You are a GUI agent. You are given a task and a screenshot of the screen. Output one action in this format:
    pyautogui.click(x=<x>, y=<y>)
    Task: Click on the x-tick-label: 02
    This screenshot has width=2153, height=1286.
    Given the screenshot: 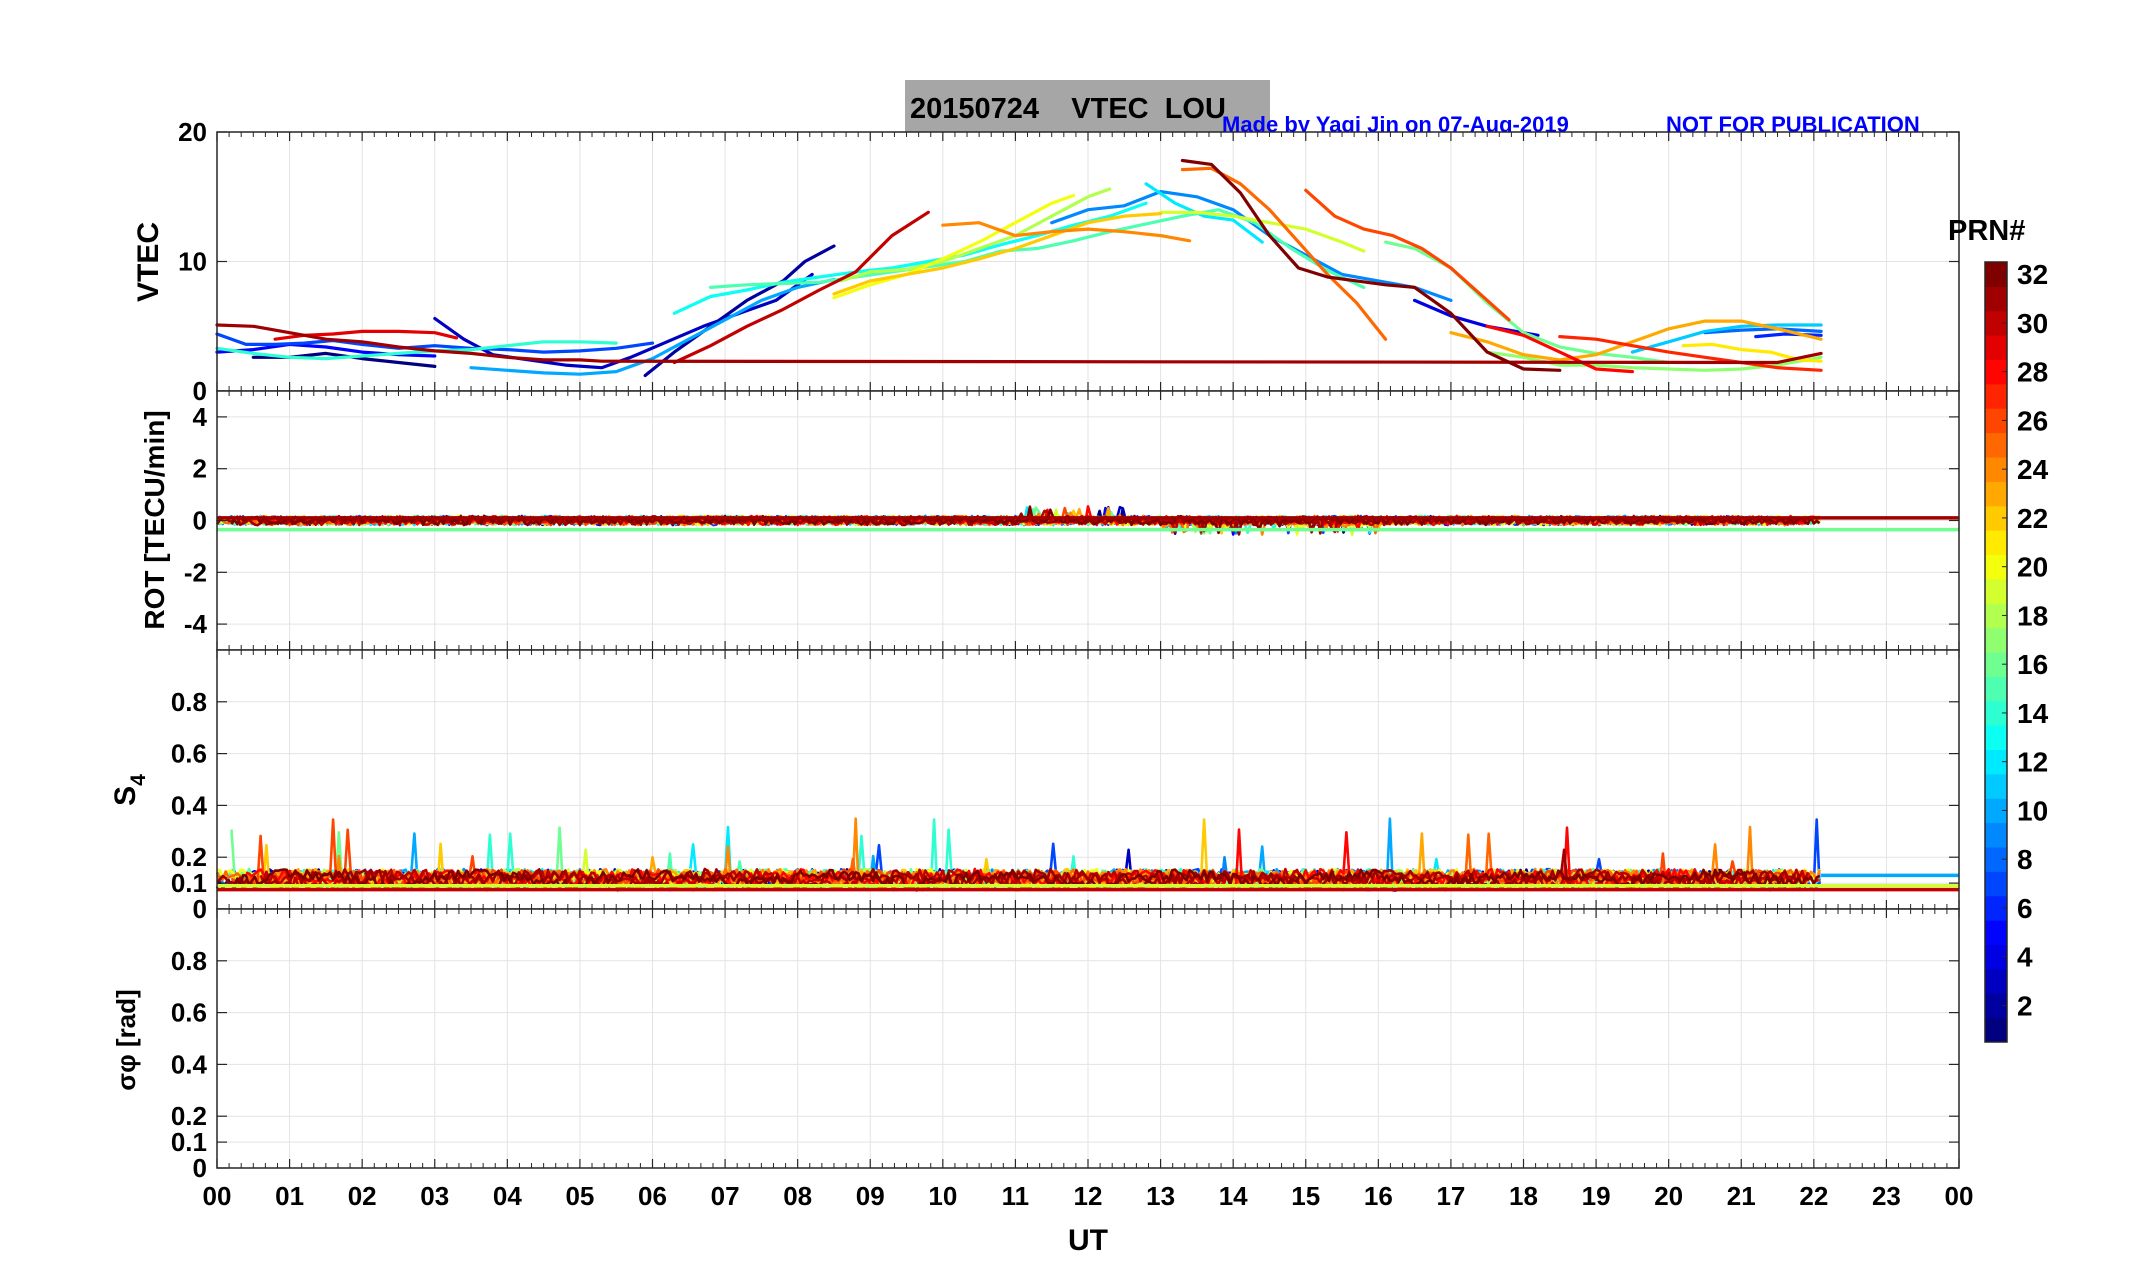 What is the action you would take?
    pyautogui.click(x=362, y=1196)
    